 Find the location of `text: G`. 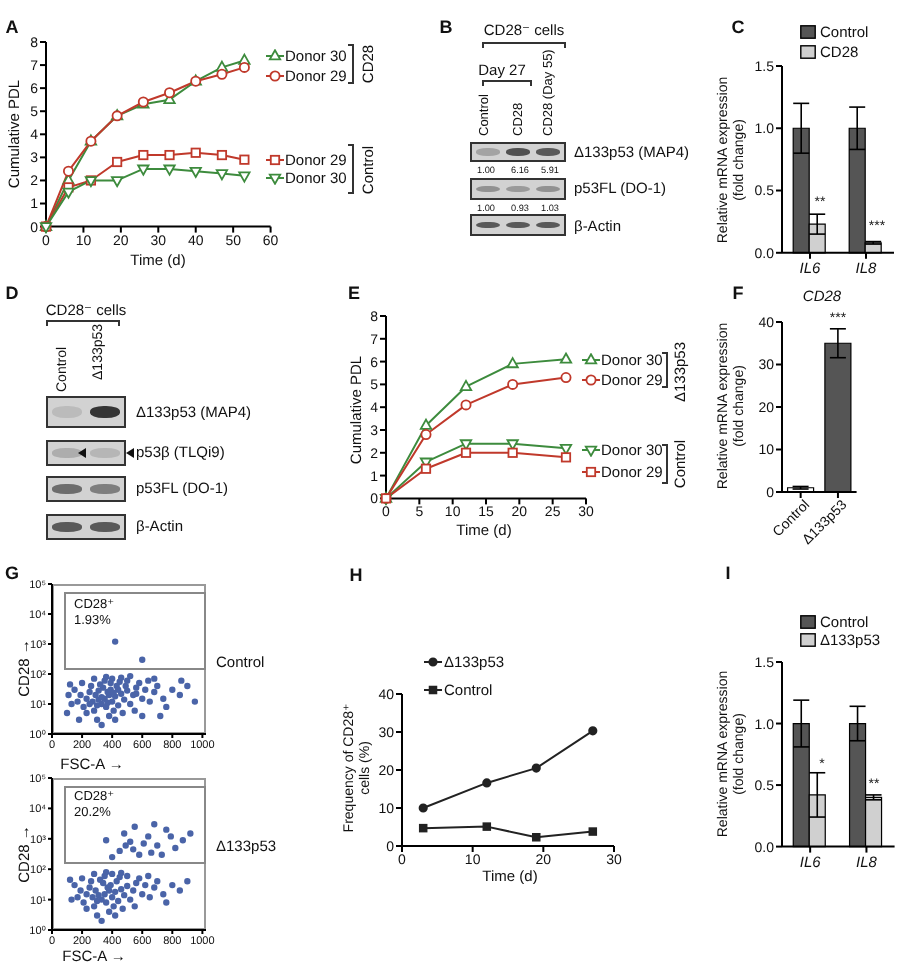

text: G is located at coordinates (12, 574).